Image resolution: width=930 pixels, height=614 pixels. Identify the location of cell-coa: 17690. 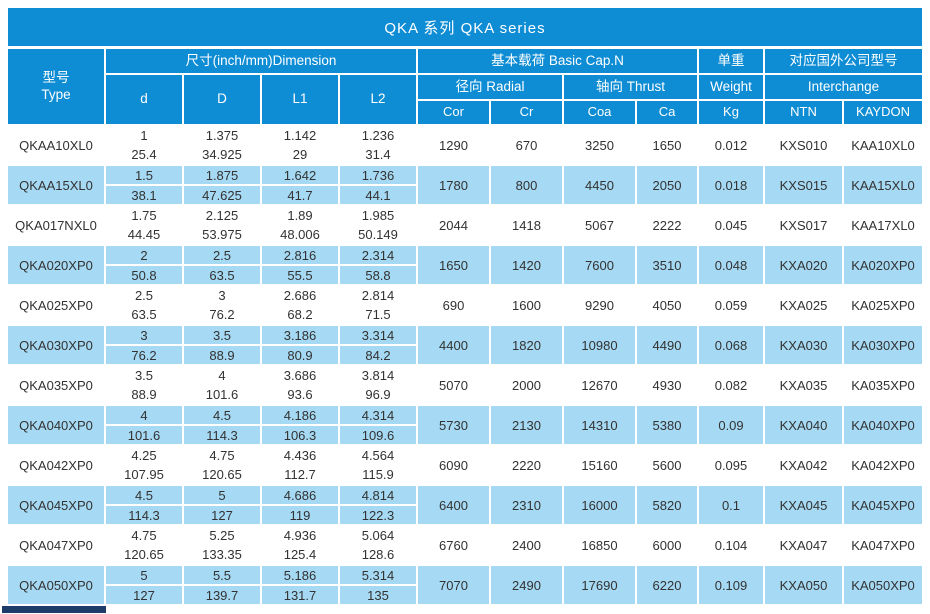
(599, 585).